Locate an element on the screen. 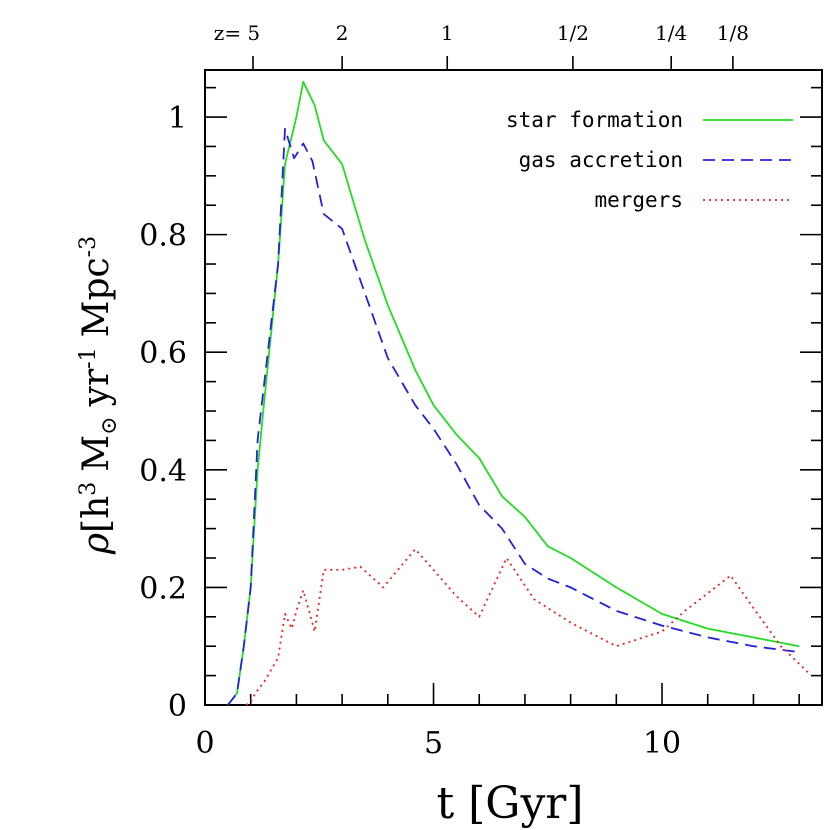  top-axis-label: 1/4 is located at coordinates (671, 33).